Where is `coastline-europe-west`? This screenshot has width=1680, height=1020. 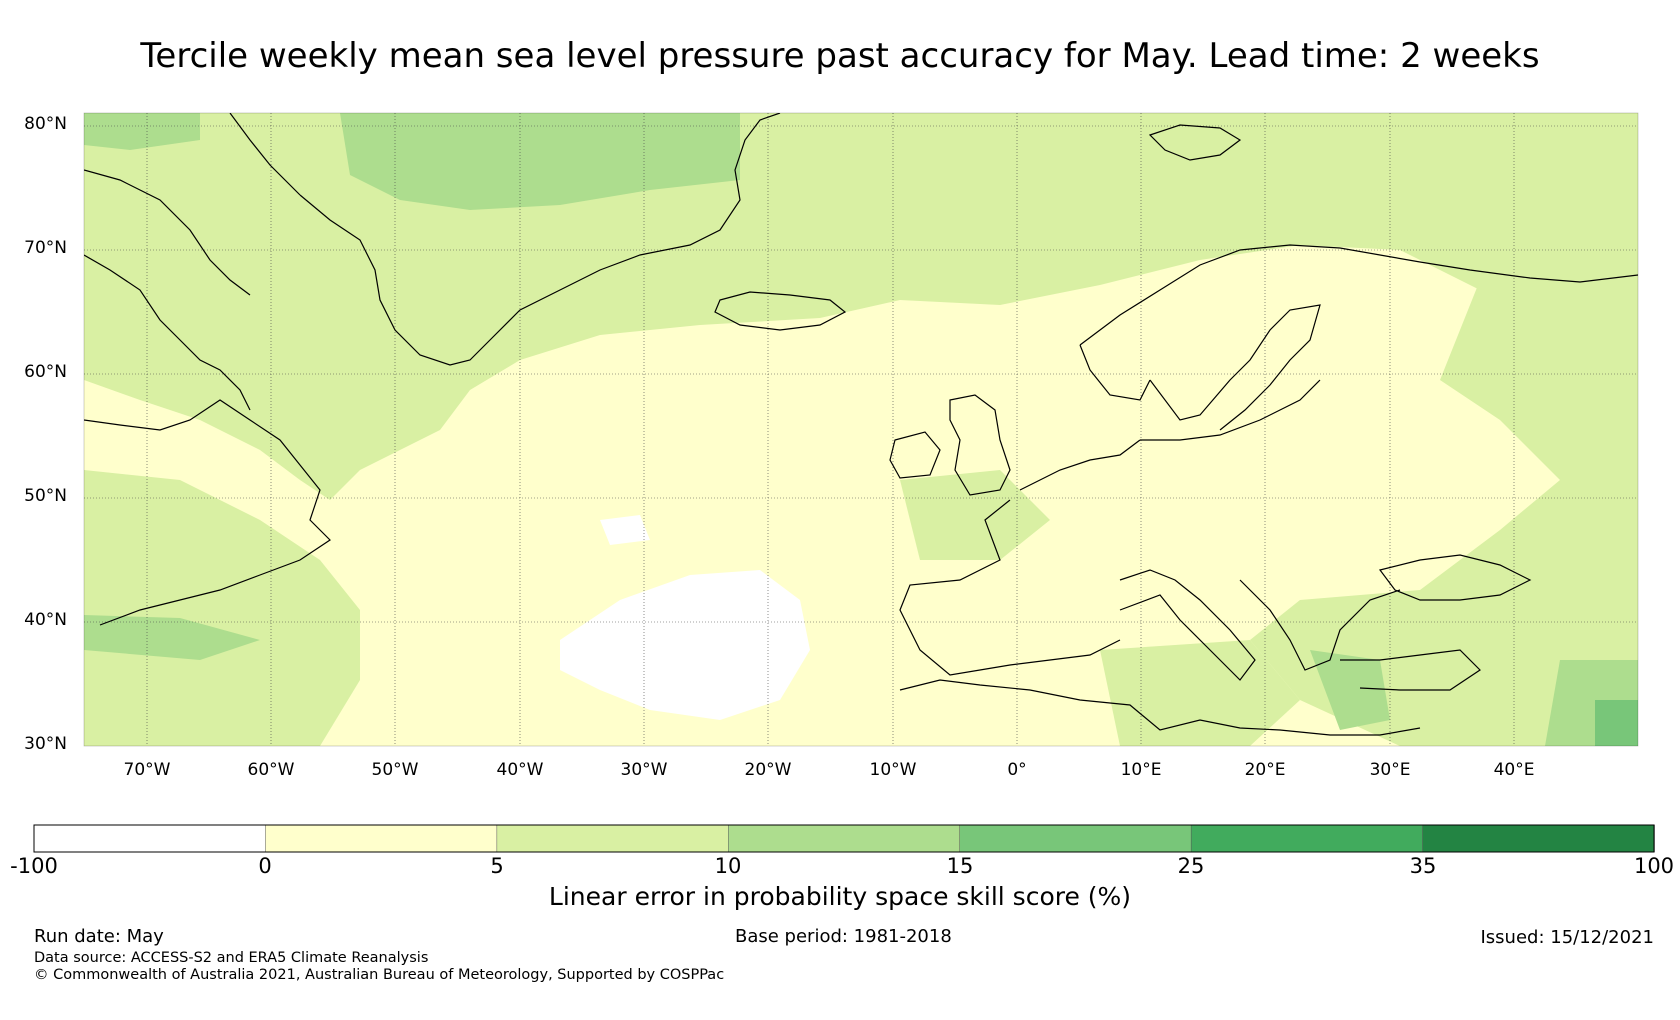
coastline-europe-west is located at coordinates (1080, 465).